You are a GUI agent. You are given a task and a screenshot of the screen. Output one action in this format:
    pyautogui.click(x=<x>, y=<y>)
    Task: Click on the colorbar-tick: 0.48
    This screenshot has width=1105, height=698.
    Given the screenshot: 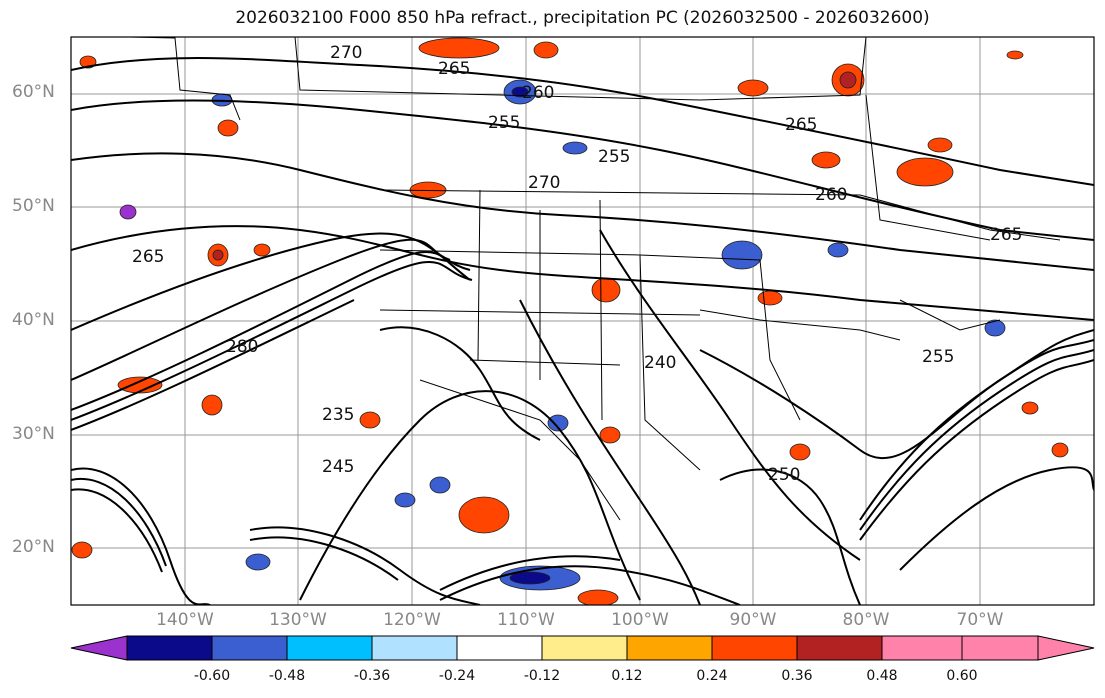 What is the action you would take?
    pyautogui.click(x=882, y=676)
    